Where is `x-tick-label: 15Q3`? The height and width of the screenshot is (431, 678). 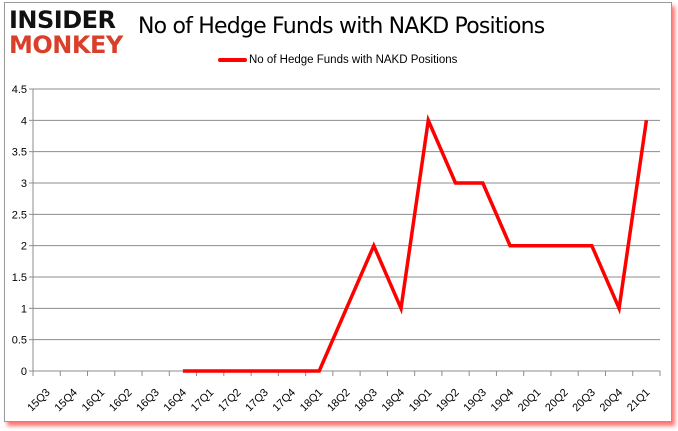 x-tick-label: 15Q3 is located at coordinates (39, 401).